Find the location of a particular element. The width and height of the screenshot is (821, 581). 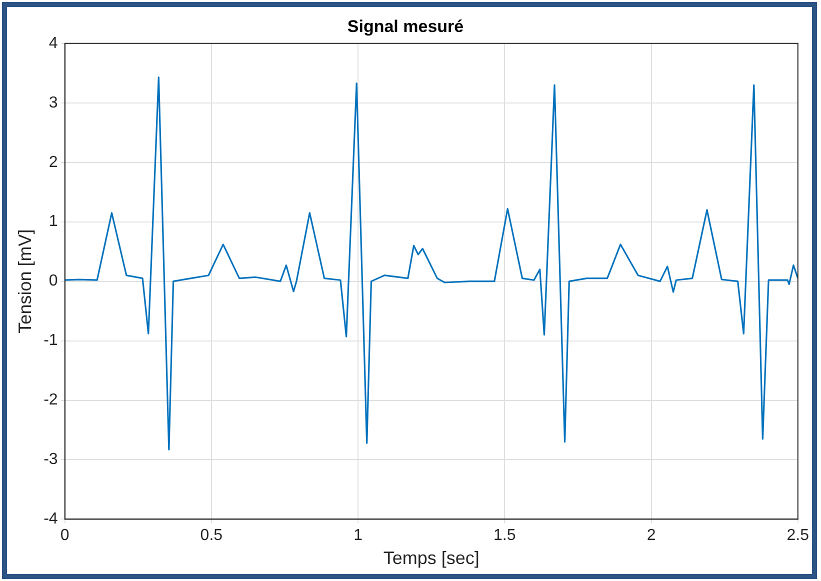

x-tick-label: 2.5 is located at coordinates (798, 535).